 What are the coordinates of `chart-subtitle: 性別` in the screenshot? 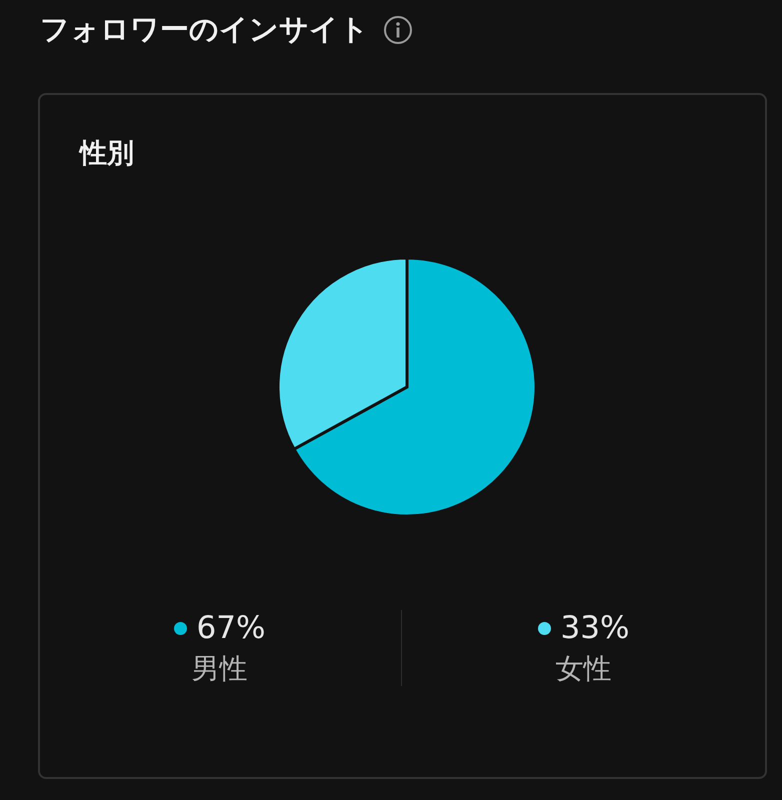 It's located at (107, 154).